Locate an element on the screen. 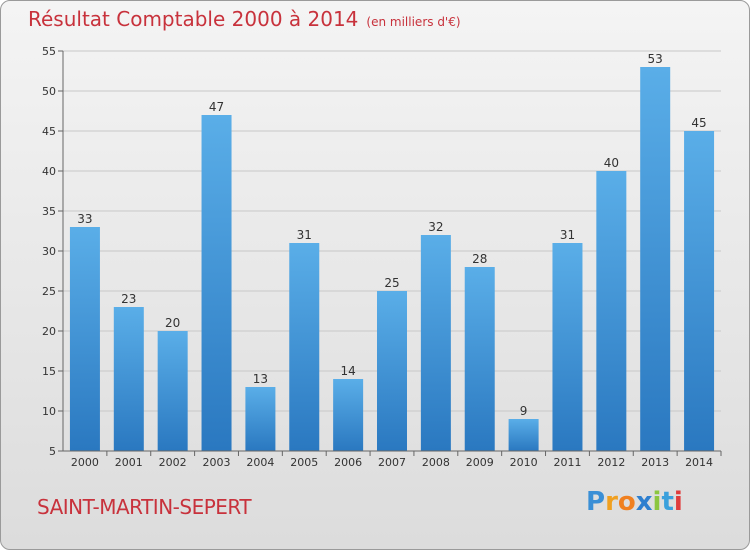 Image resolution: width=750 pixels, height=550 pixels. y-tick-label: 20 is located at coordinates (49, 331).